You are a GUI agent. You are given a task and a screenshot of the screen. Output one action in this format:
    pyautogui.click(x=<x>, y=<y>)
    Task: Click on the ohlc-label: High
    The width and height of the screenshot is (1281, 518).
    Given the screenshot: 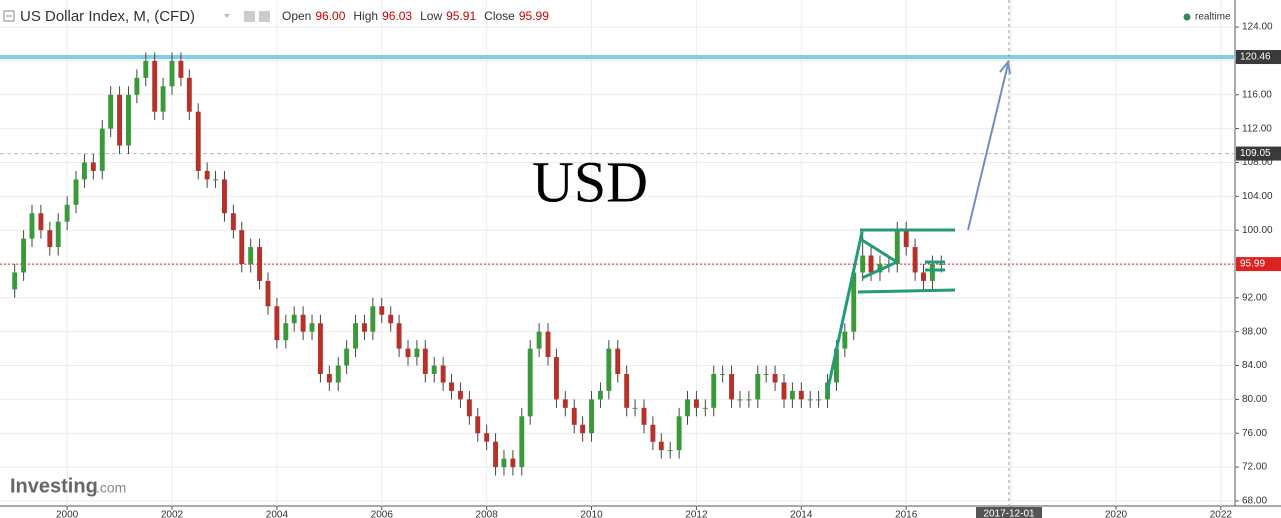 What is the action you would take?
    pyautogui.click(x=365, y=16)
    